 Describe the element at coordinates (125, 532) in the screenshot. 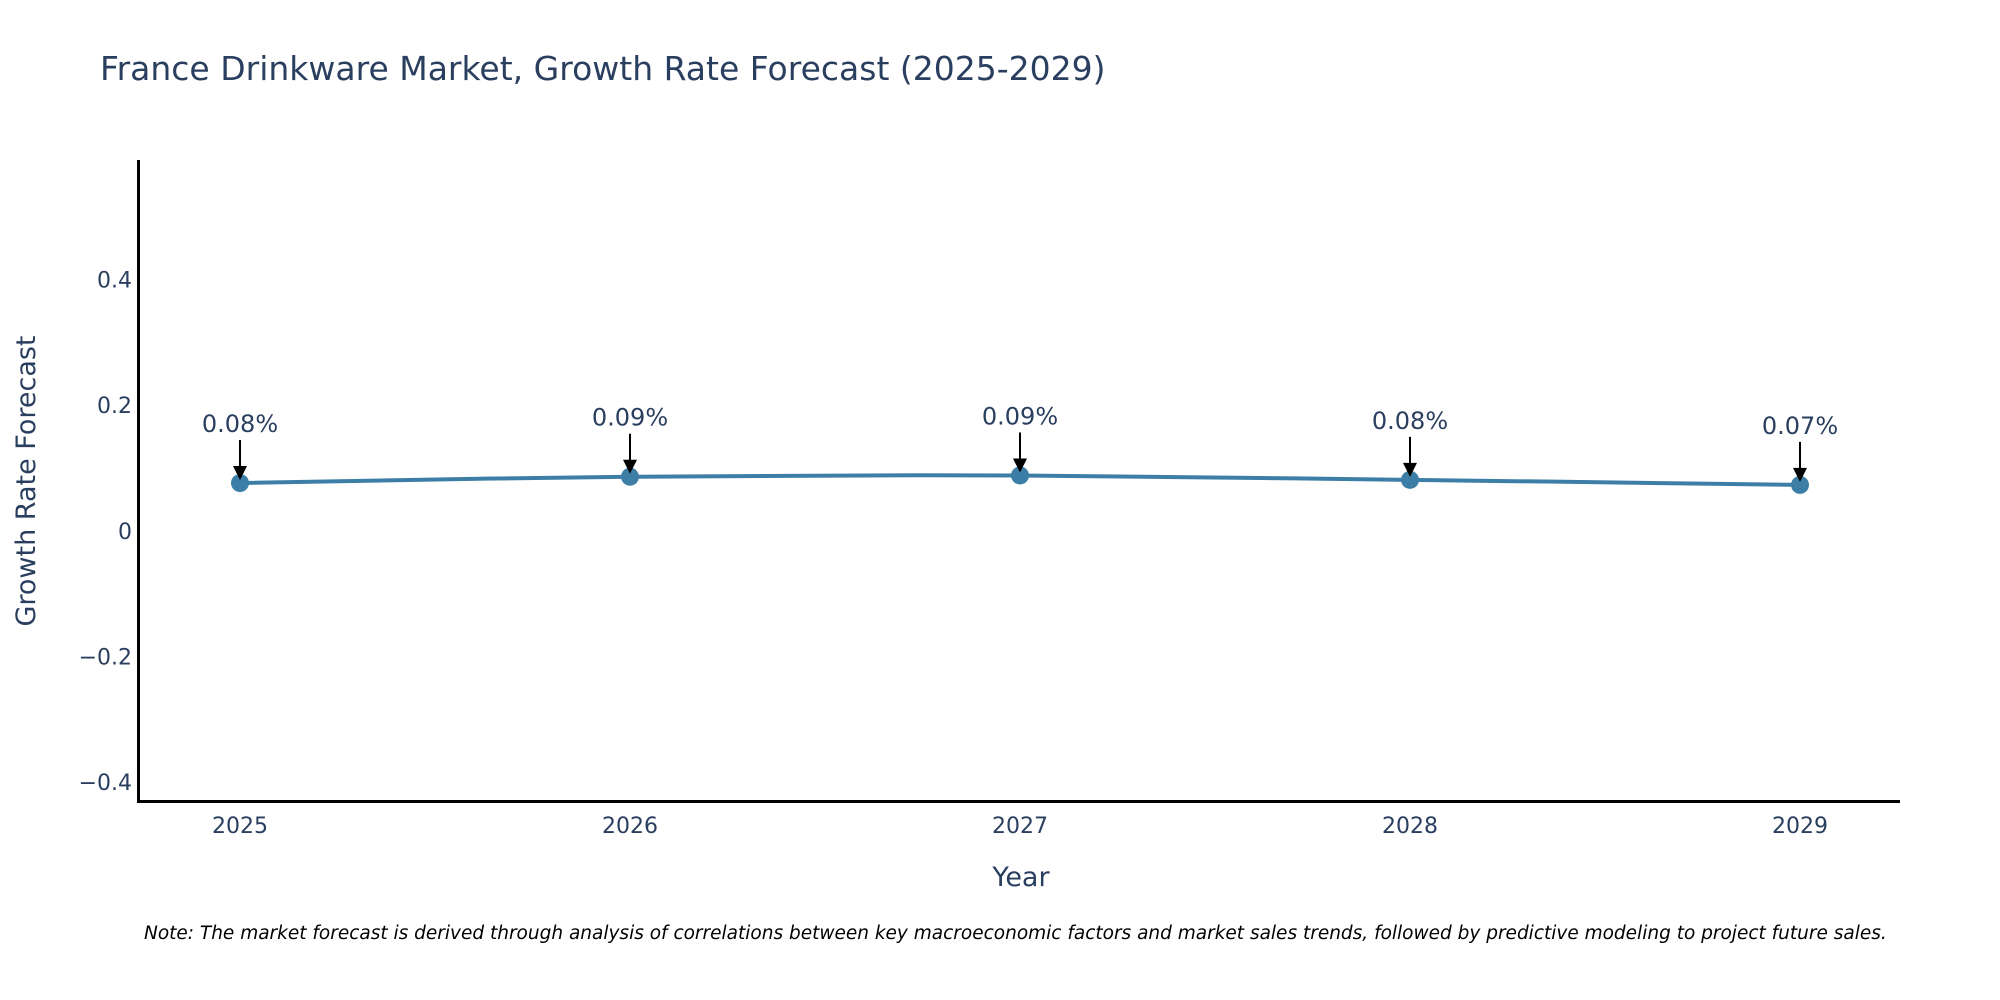

I see `y-tick-label: 0` at that location.